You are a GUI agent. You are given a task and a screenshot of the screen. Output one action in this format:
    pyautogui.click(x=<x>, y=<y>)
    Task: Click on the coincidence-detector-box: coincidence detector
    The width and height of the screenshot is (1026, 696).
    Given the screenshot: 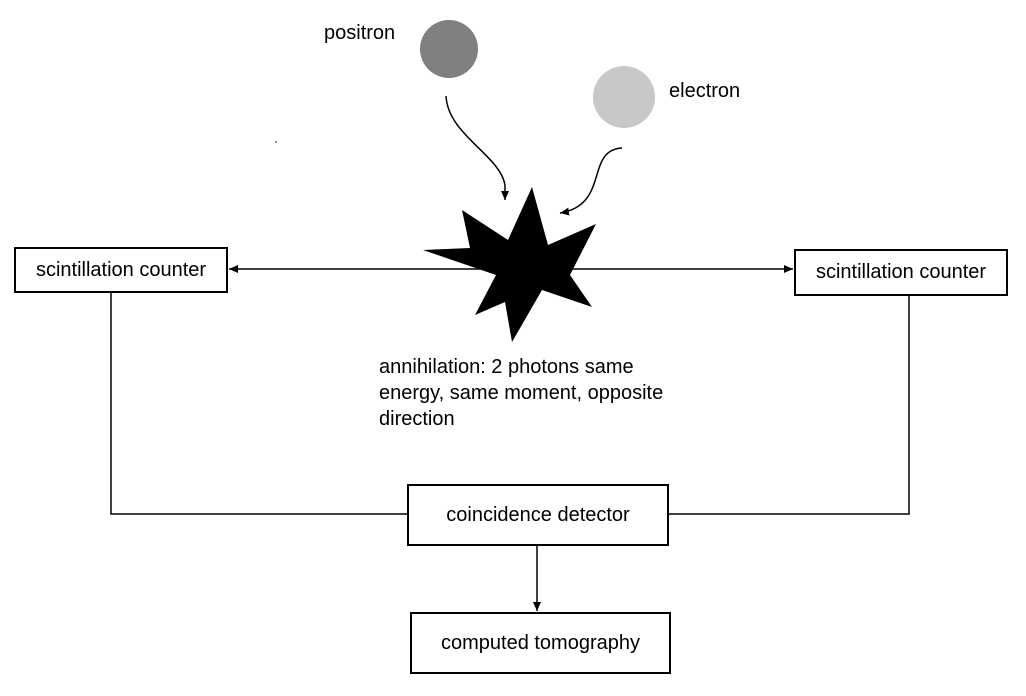 What is the action you would take?
    pyautogui.click(x=538, y=515)
    